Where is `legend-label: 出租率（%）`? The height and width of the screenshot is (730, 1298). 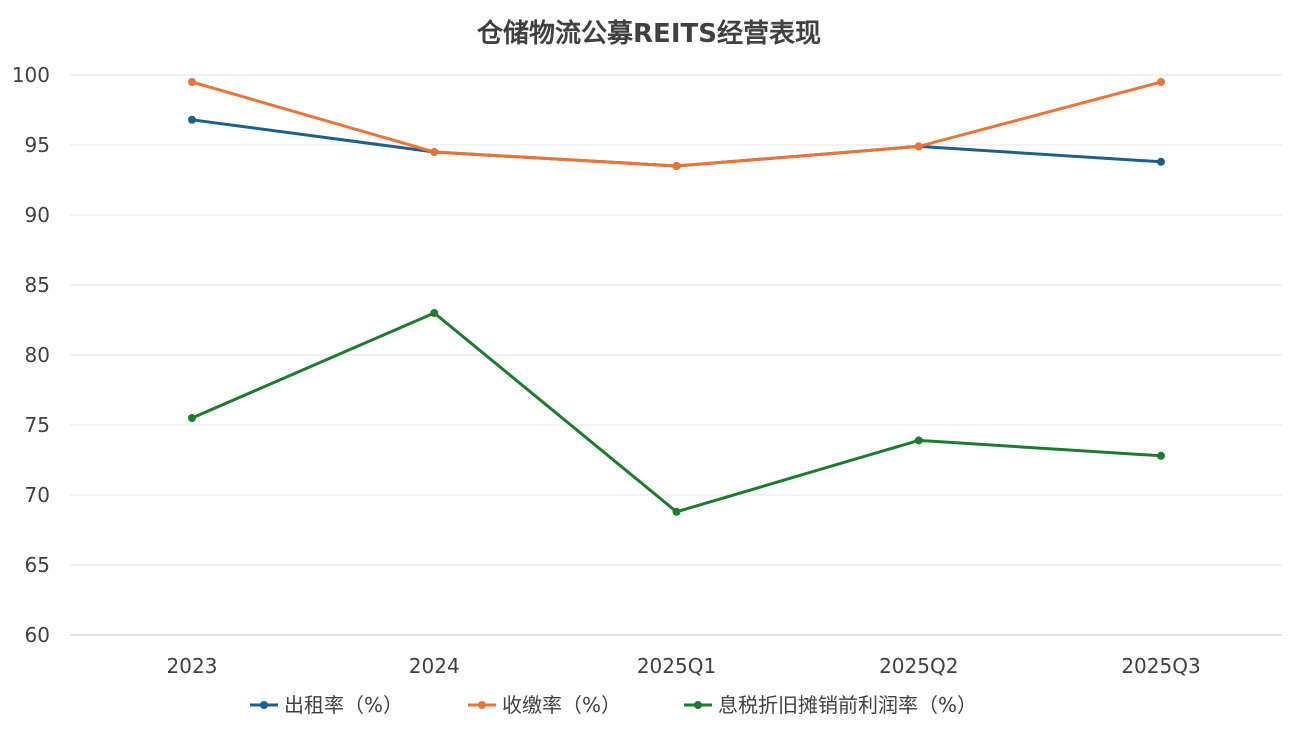 legend-label: 出租率（%） is located at coordinates (343, 705).